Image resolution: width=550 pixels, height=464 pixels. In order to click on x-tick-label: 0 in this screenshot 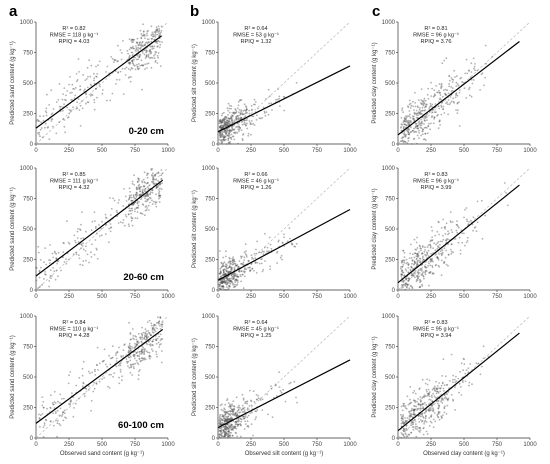, I will do `click(218, 445)`.